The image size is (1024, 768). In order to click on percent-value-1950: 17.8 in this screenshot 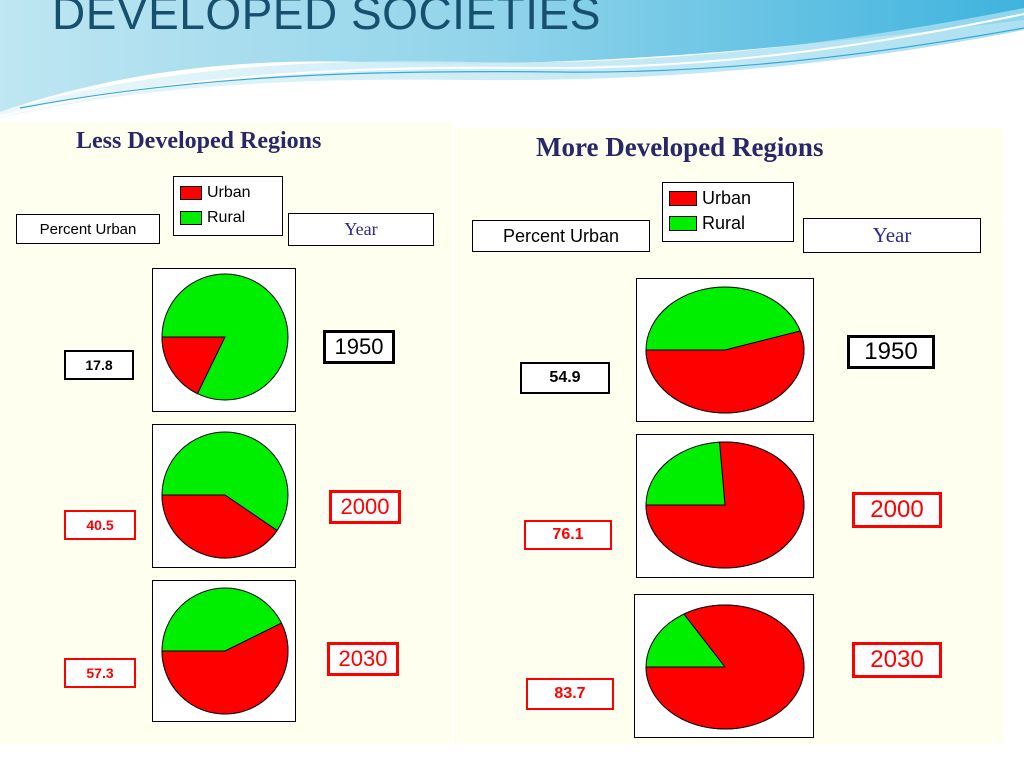, I will do `click(99, 365)`.